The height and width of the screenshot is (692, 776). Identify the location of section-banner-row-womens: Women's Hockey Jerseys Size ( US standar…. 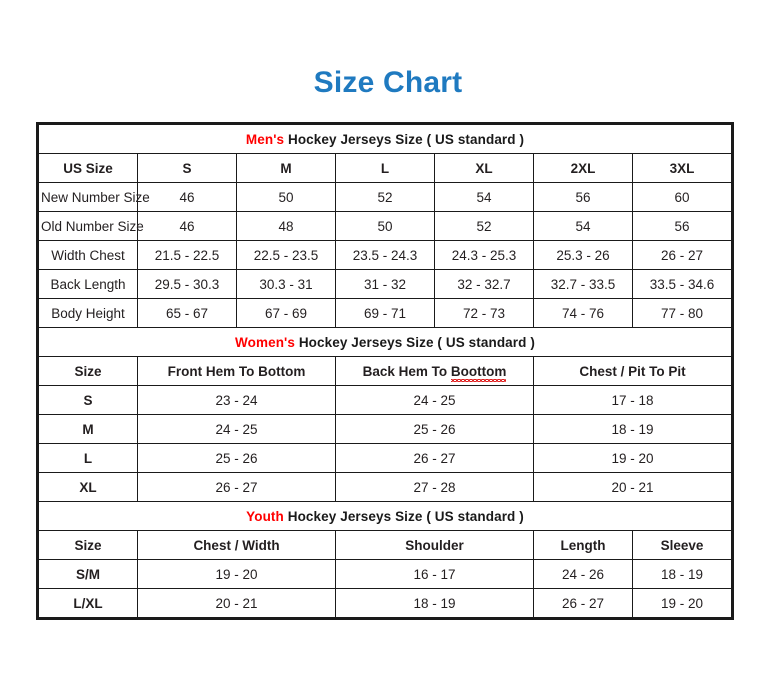
(385, 342).